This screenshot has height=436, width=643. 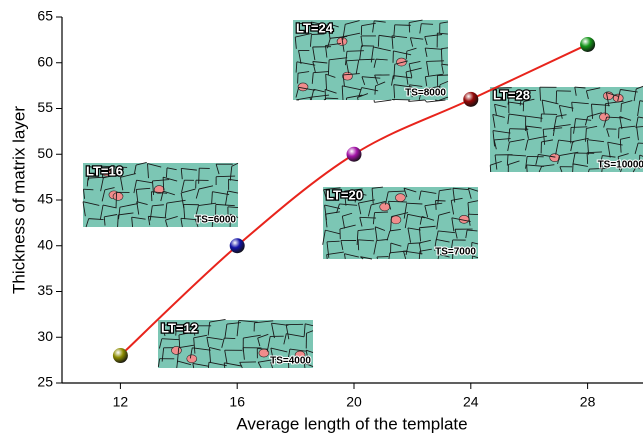 I want to click on inset-label: LT=16, so click(x=104, y=170).